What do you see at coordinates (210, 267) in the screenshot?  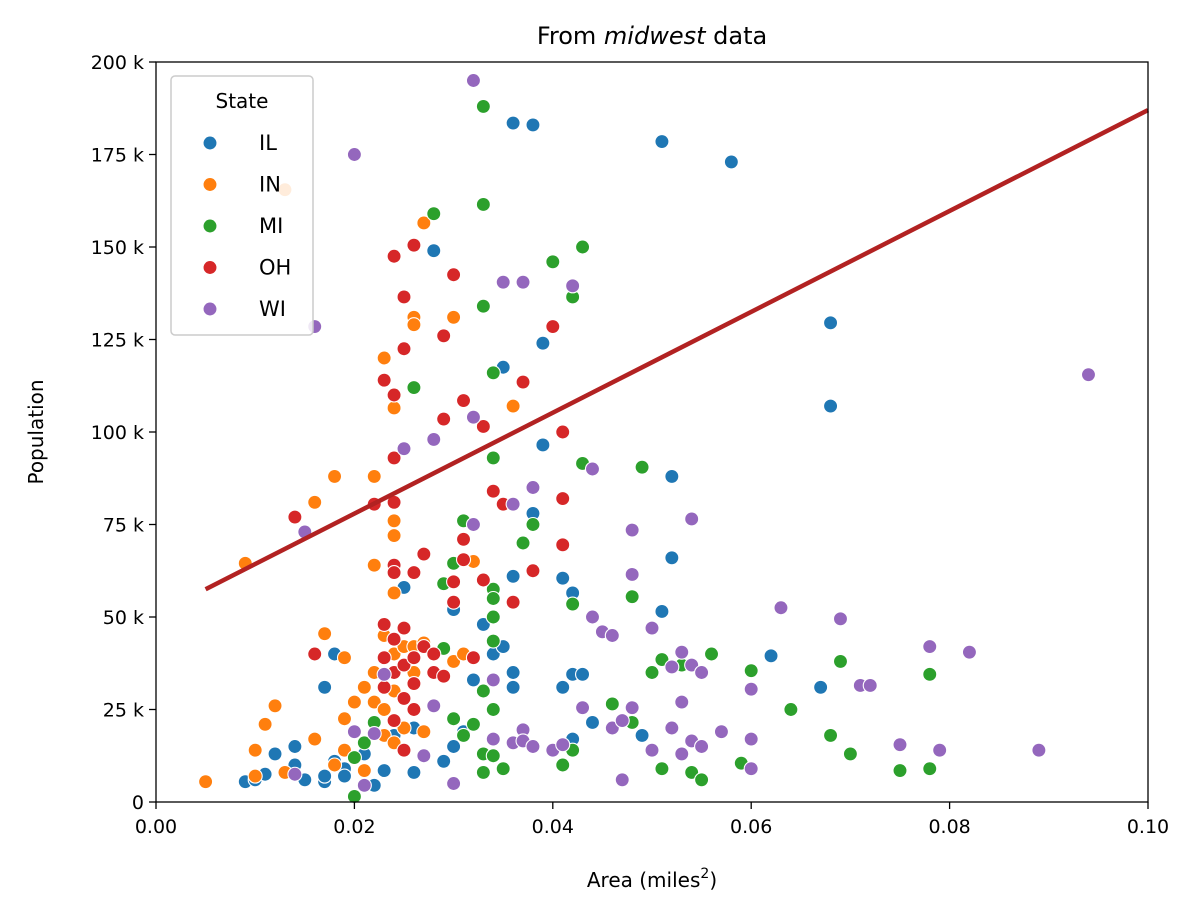 I see `legend-marker` at bounding box center [210, 267].